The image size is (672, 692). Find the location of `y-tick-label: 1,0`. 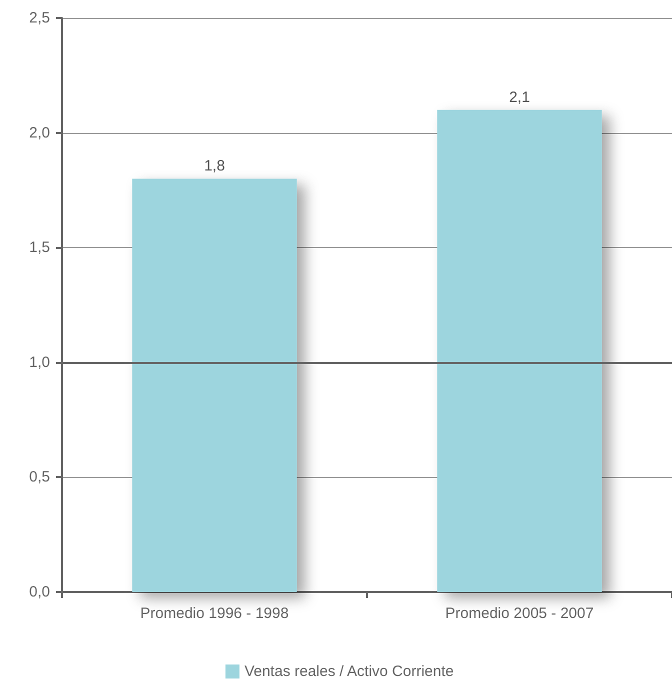

y-tick-label: 1,0 is located at coordinates (39, 362).